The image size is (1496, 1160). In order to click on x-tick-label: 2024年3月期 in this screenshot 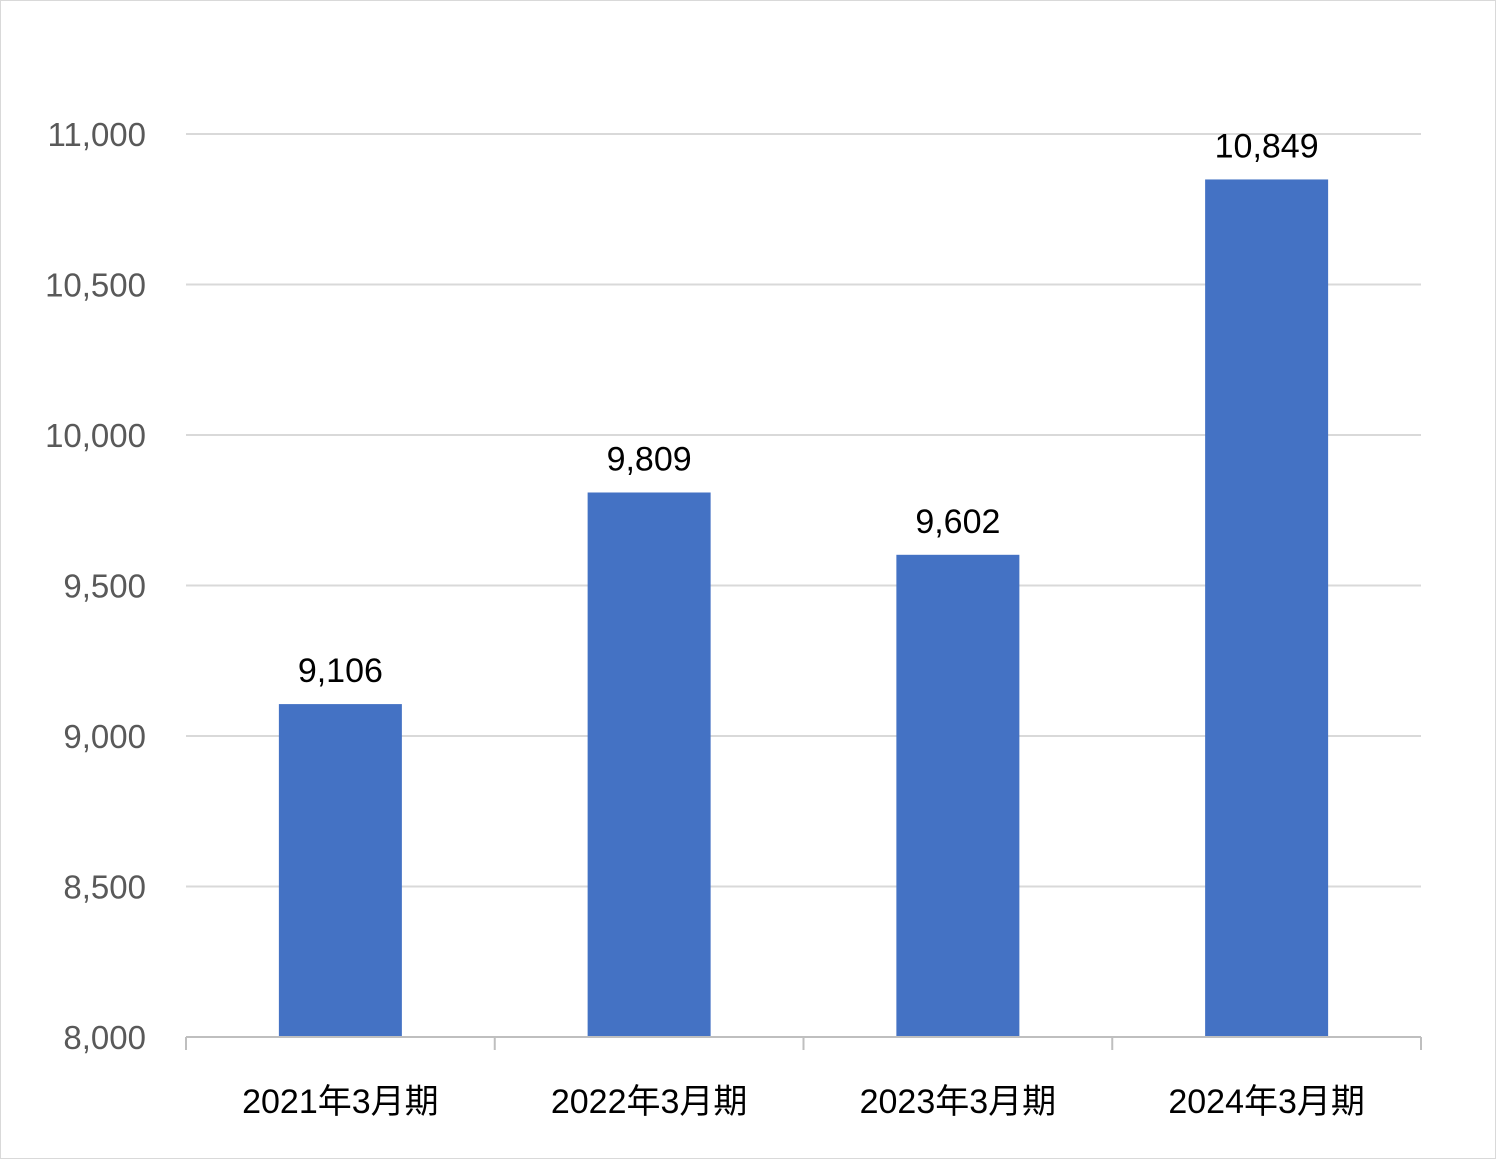, I will do `click(1266, 1102)`.